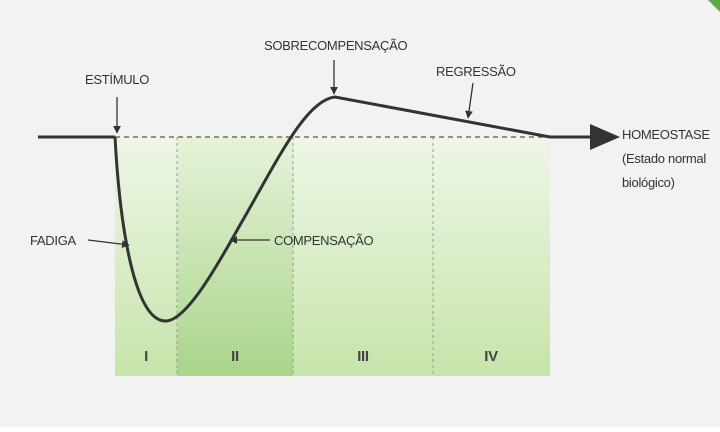  I want to click on phase-label: IV, so click(491, 356).